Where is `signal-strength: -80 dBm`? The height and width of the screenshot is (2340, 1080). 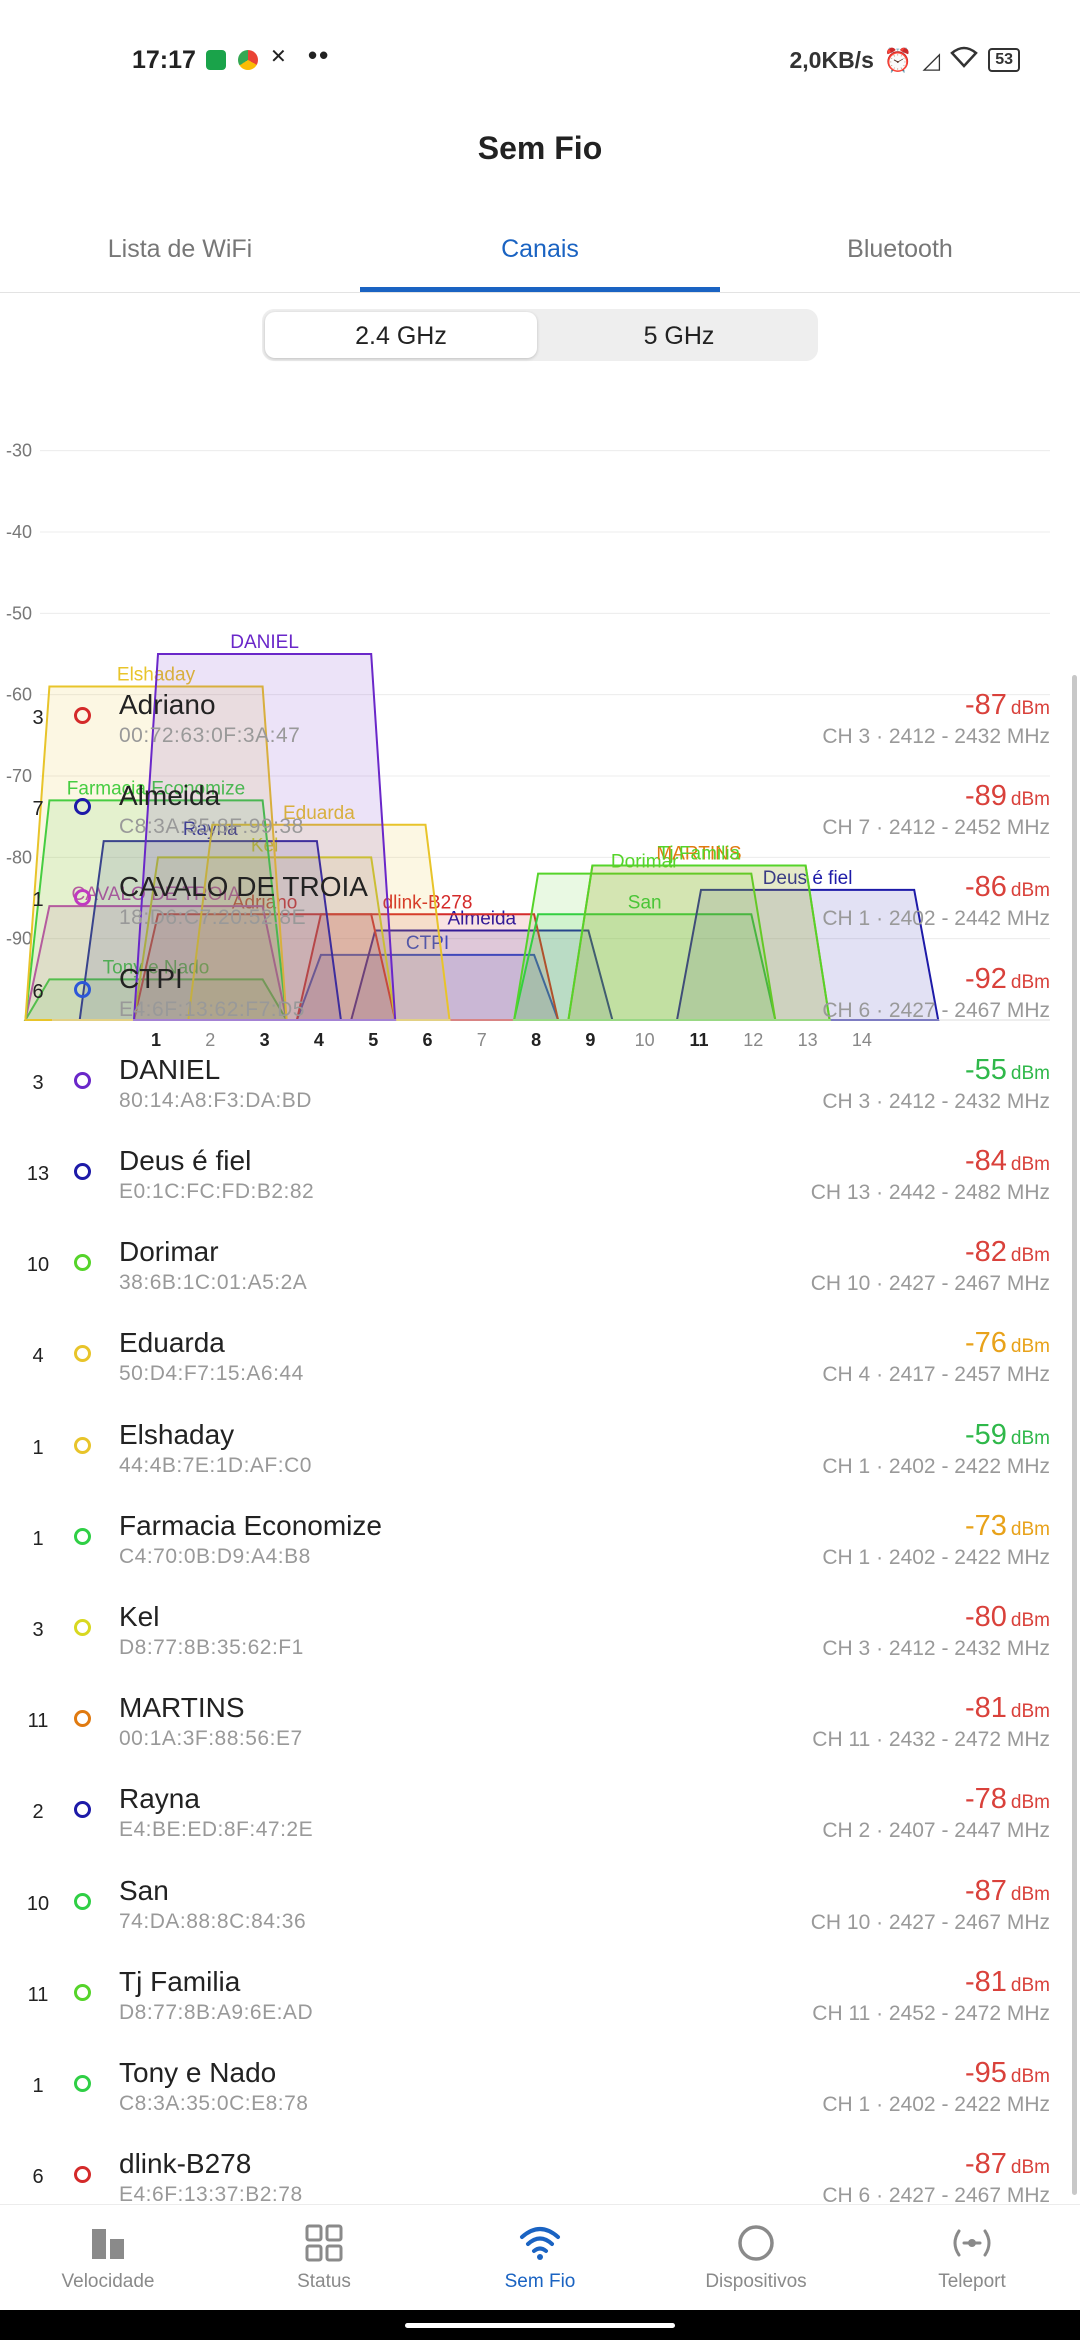
signal-strength: -80 dBm is located at coordinates (1007, 1617).